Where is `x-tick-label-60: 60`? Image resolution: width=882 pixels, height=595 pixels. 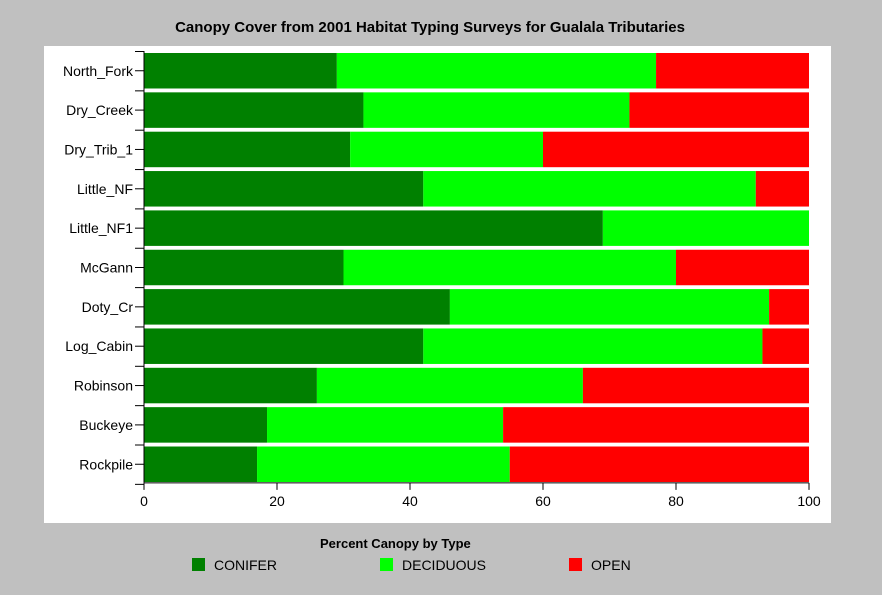 x-tick-label-60: 60 is located at coordinates (543, 501).